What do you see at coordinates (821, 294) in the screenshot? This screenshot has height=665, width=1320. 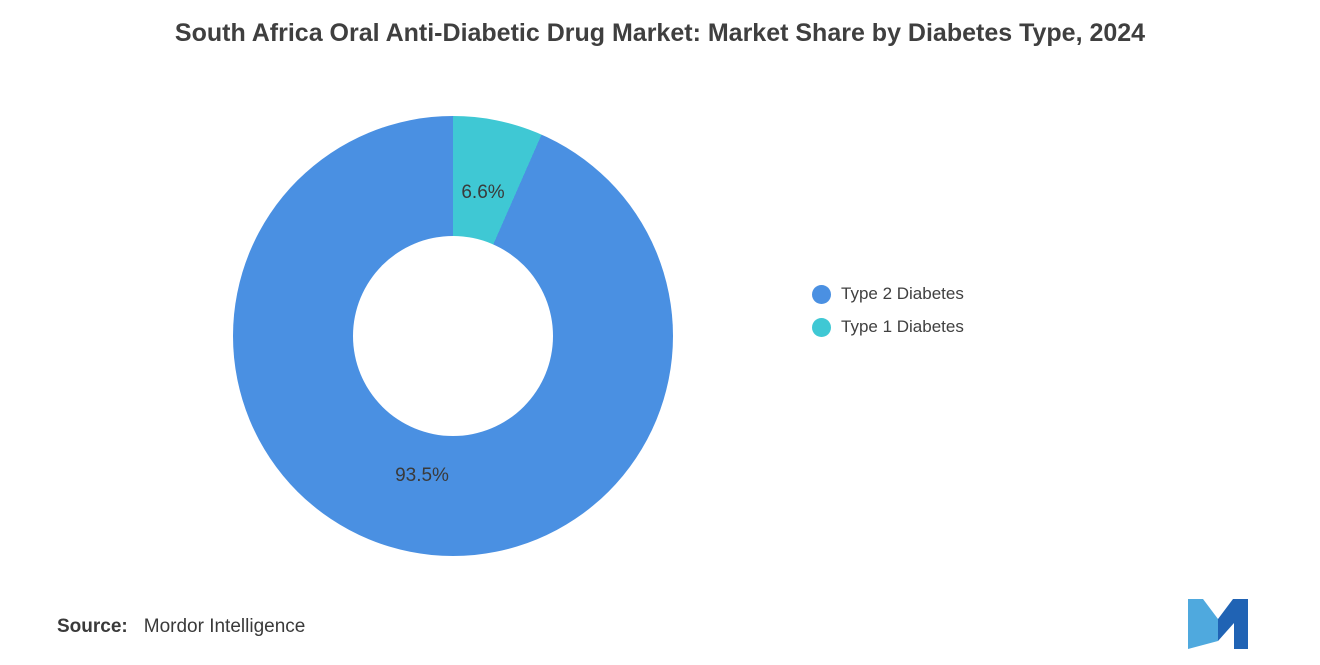 I see `legend-swatch-type2` at bounding box center [821, 294].